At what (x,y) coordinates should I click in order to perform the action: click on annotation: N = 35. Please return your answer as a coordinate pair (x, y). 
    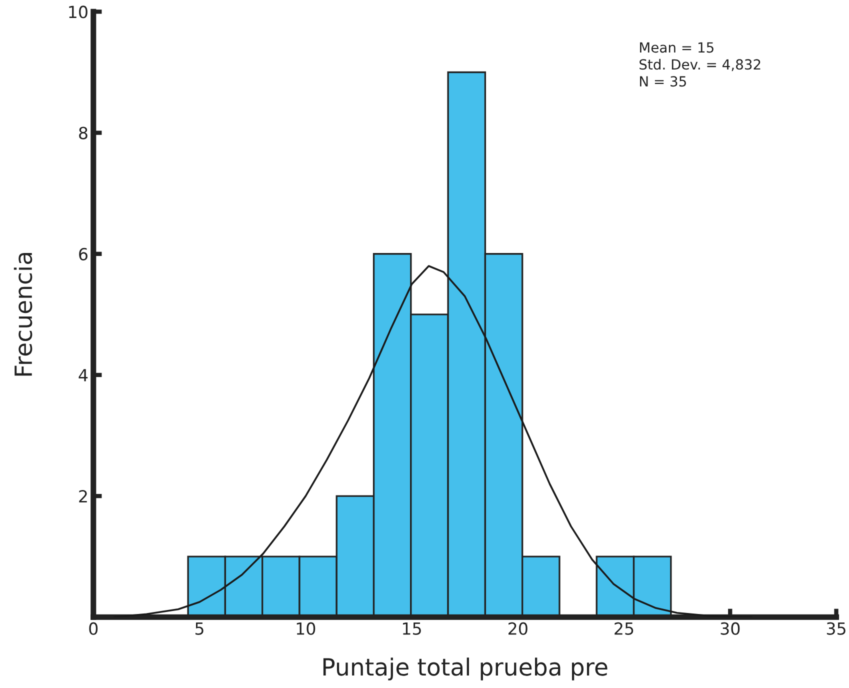
    Looking at the image, I should click on (663, 81).